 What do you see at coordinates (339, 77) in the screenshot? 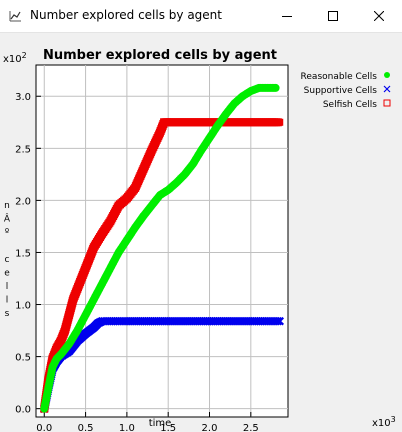
I see `legend-label-reasonable-cells: Reasonable Cells` at bounding box center [339, 77].